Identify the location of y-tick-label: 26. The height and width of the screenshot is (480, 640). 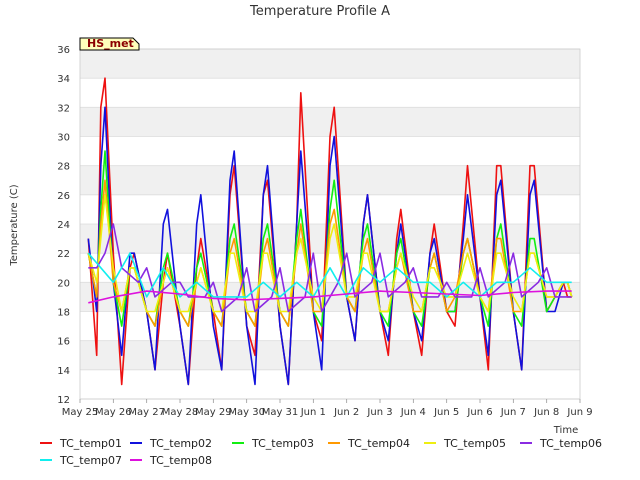
(63, 196).